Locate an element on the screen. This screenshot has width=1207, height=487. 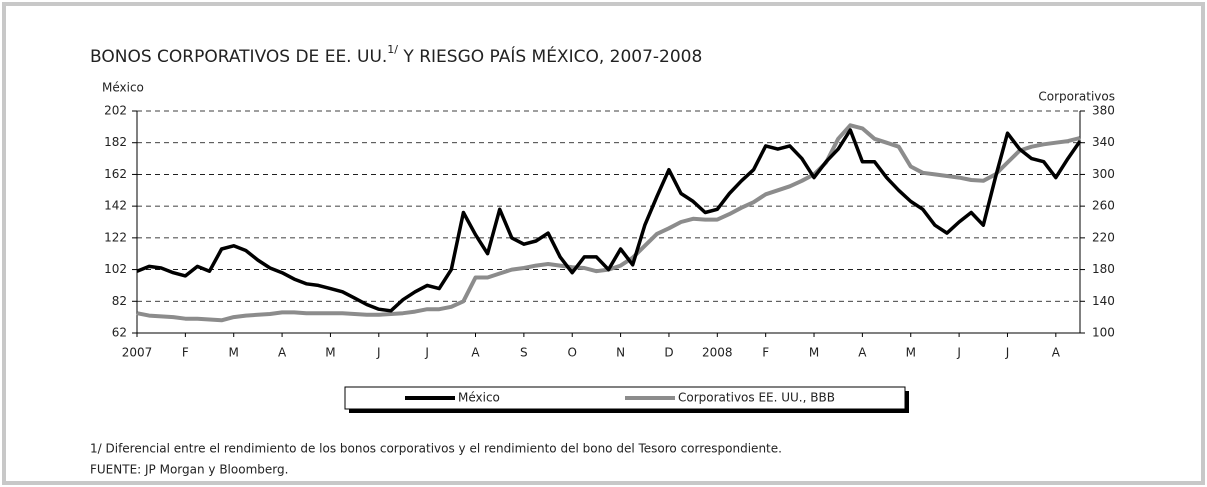
y-tick-label: 122 is located at coordinates (115, 237).